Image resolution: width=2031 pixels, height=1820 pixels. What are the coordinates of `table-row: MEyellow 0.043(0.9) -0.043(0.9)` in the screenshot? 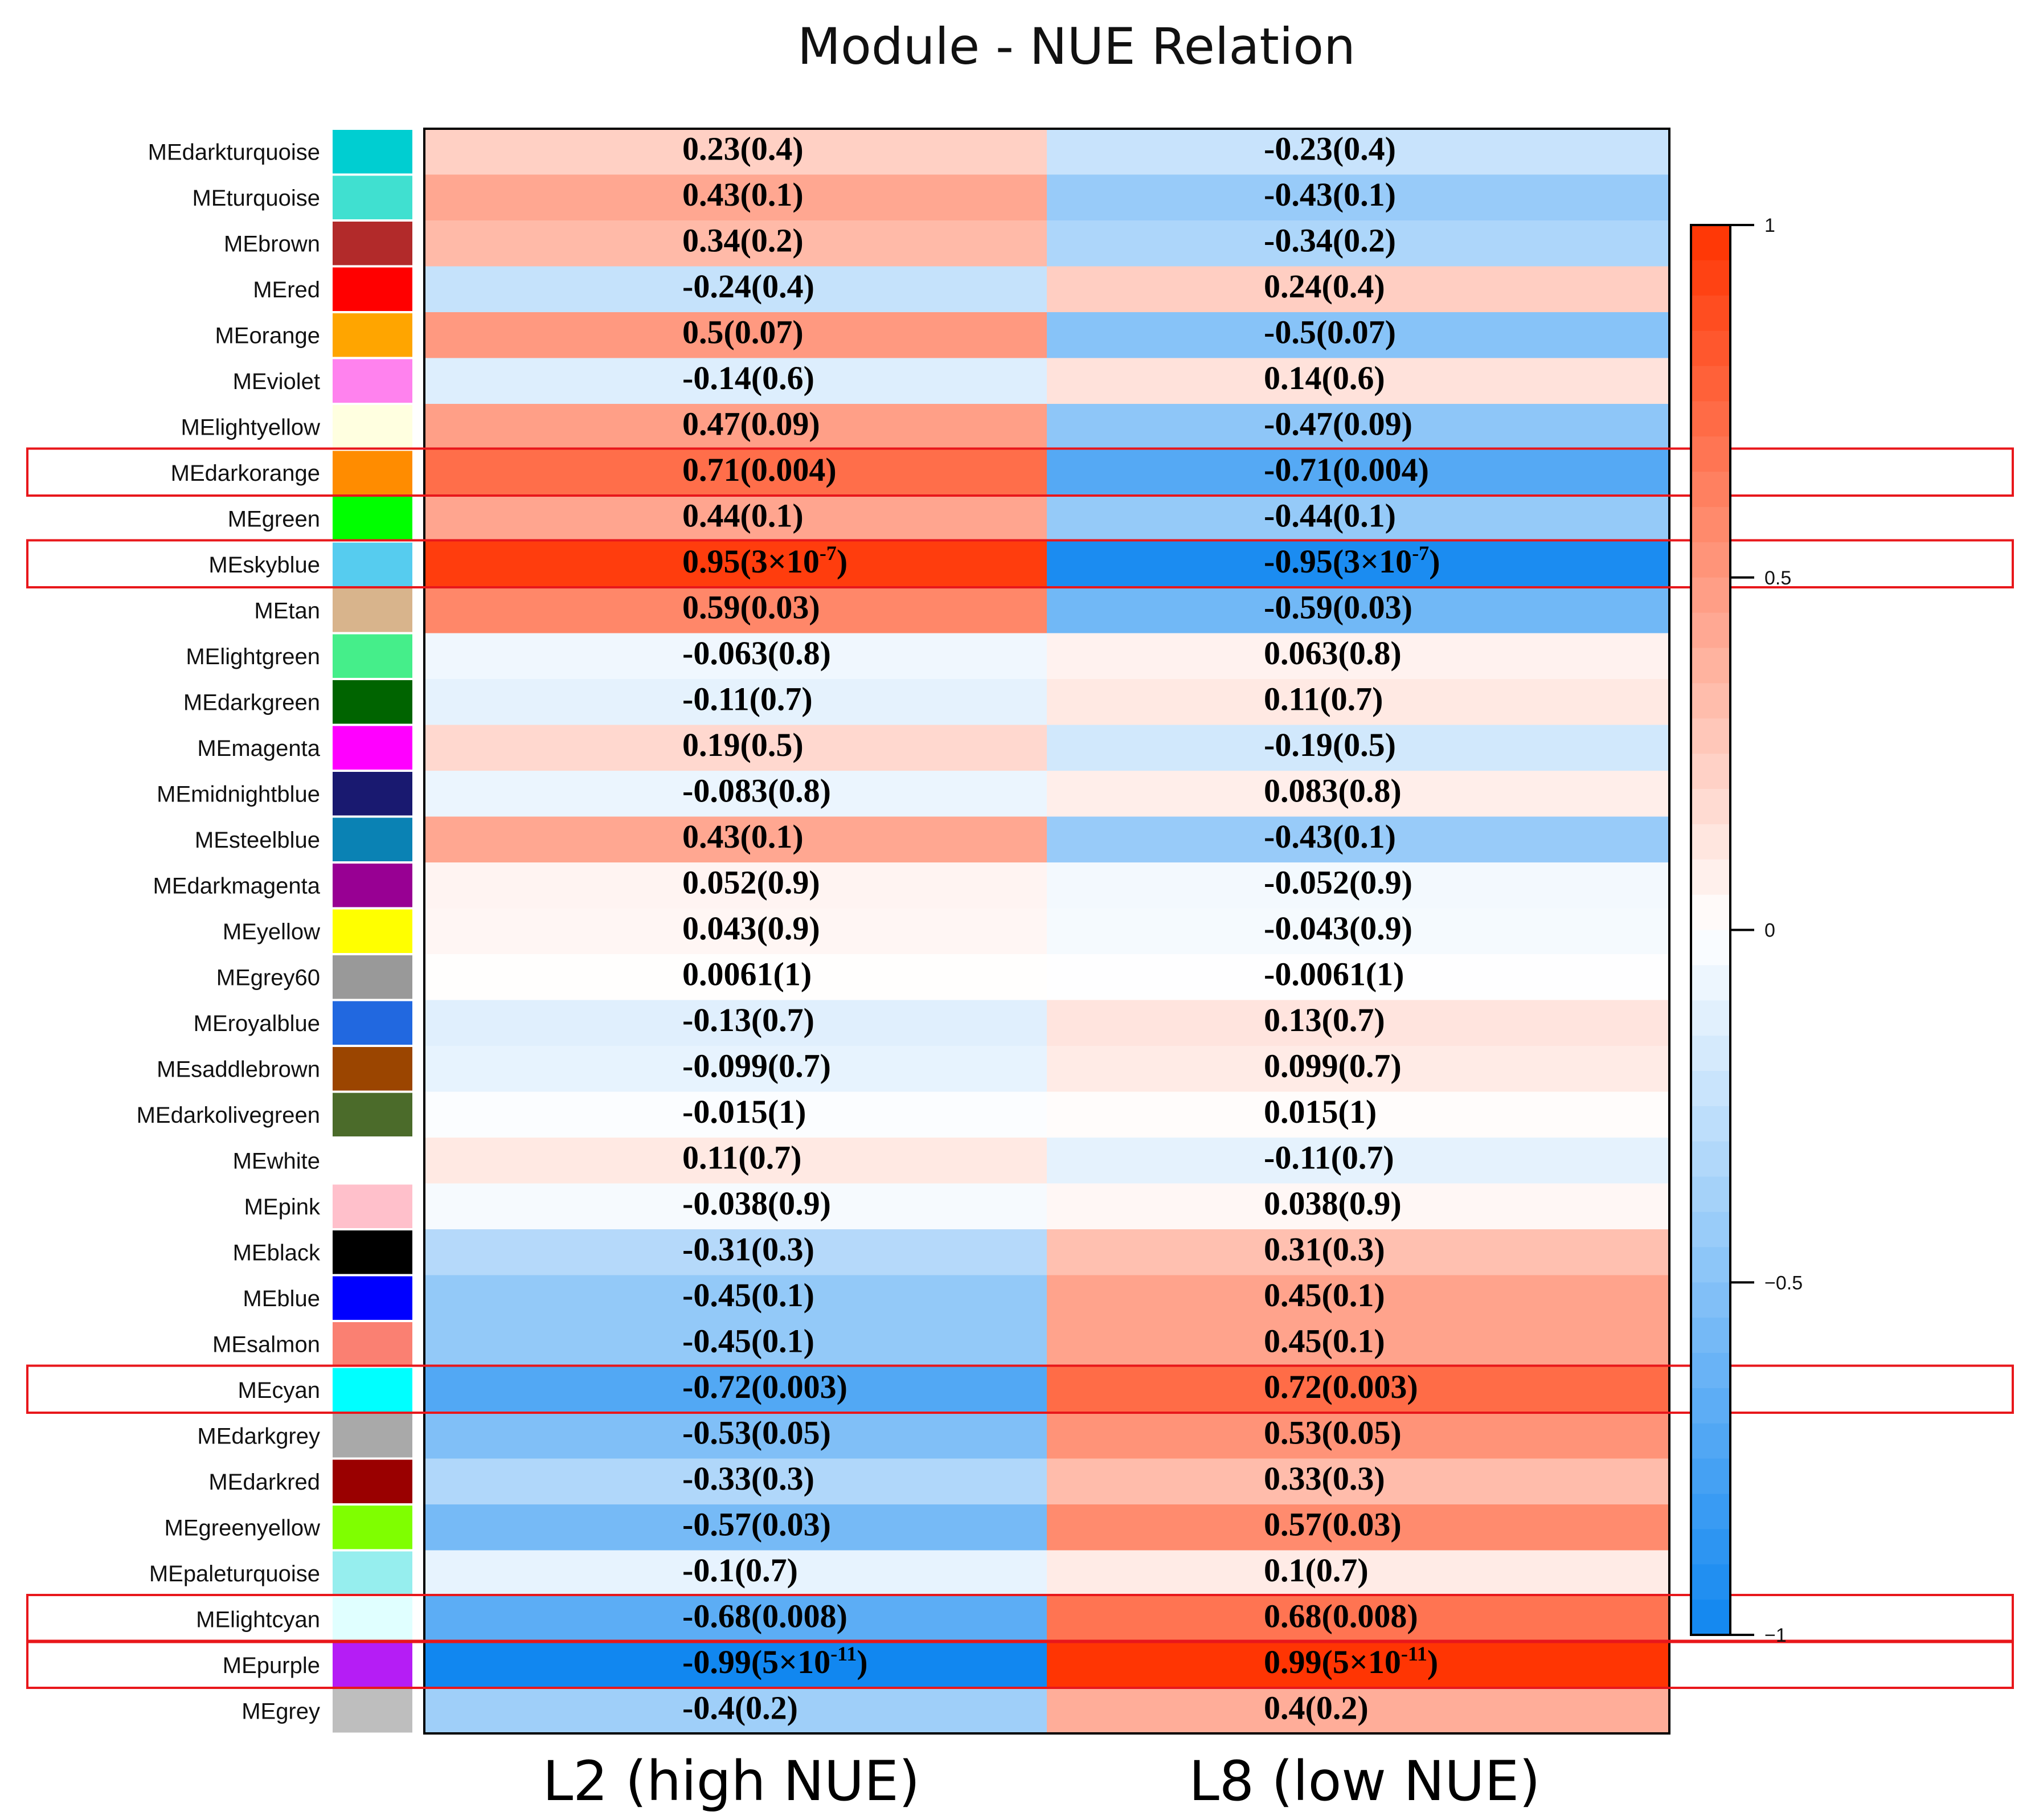 It's located at (946, 931).